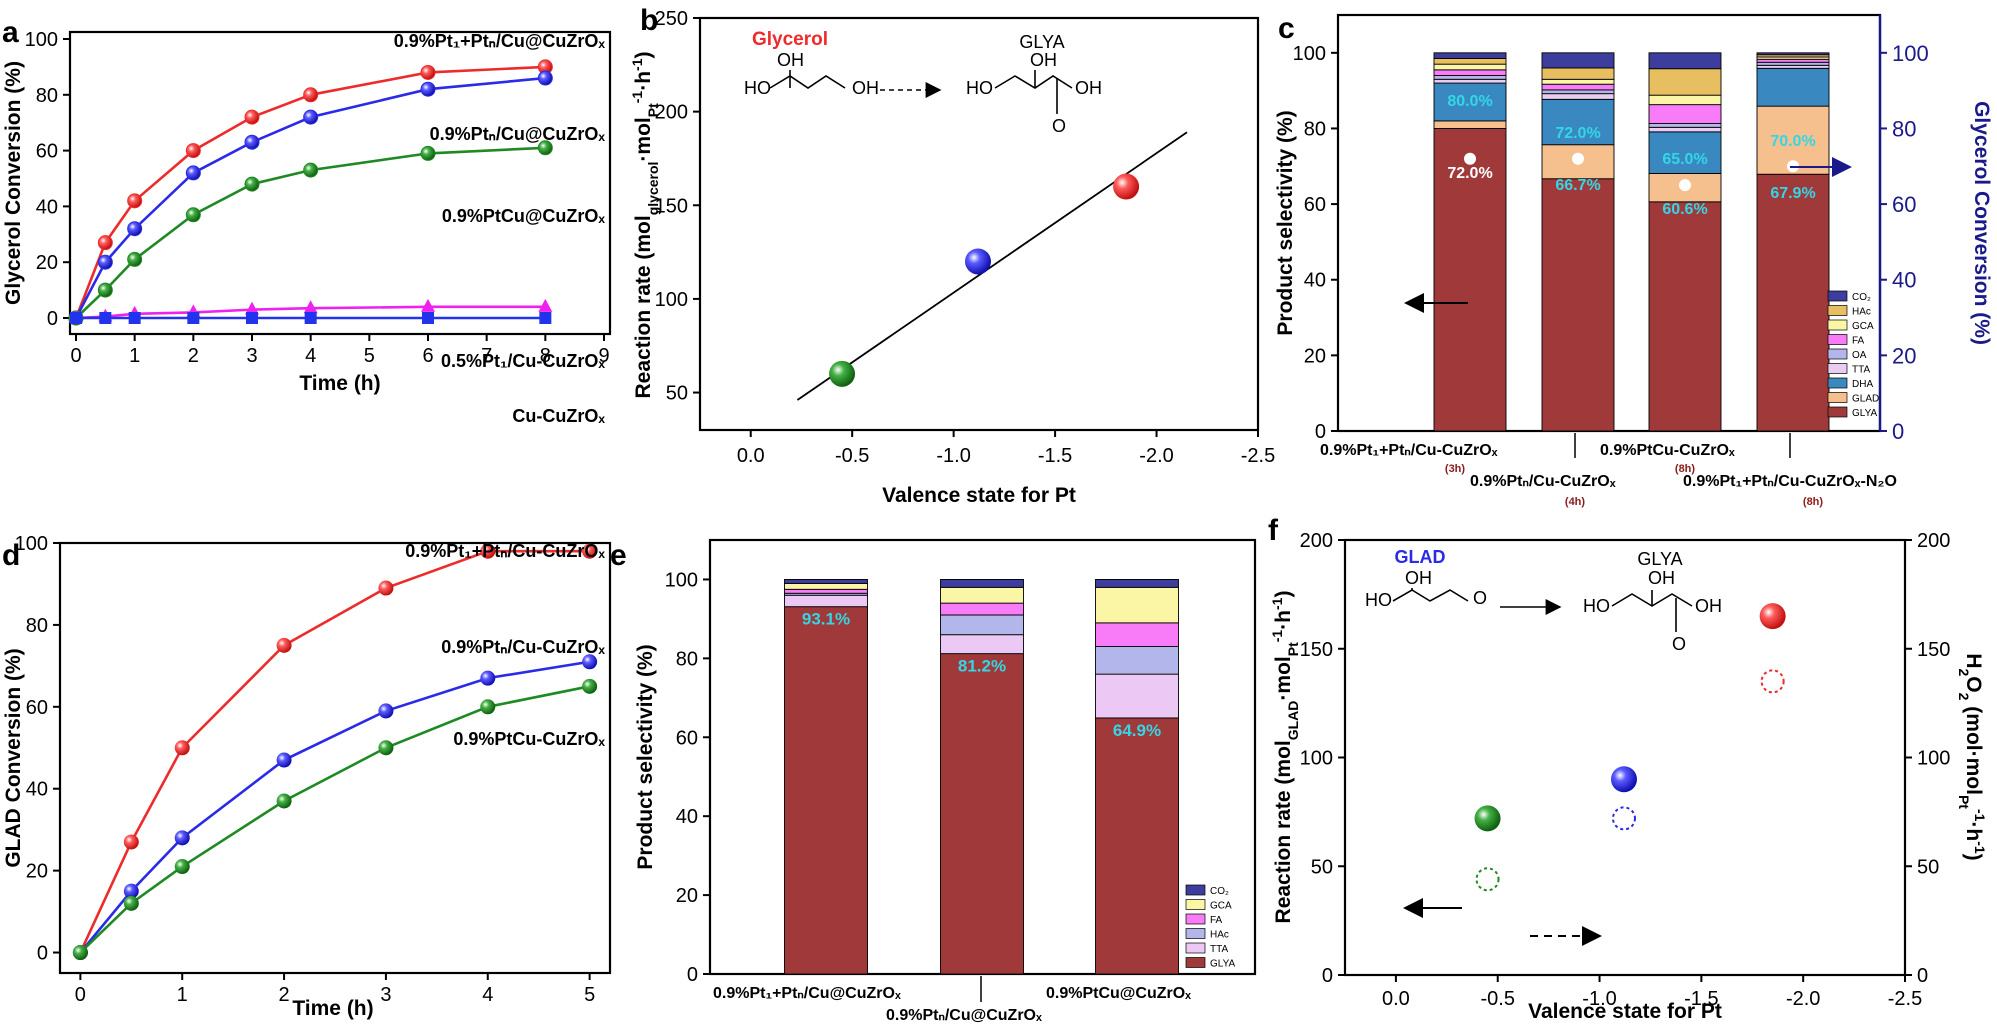  Describe the element at coordinates (1837, 354) in the screenshot. I see `legend-swatch-c-oa` at that location.